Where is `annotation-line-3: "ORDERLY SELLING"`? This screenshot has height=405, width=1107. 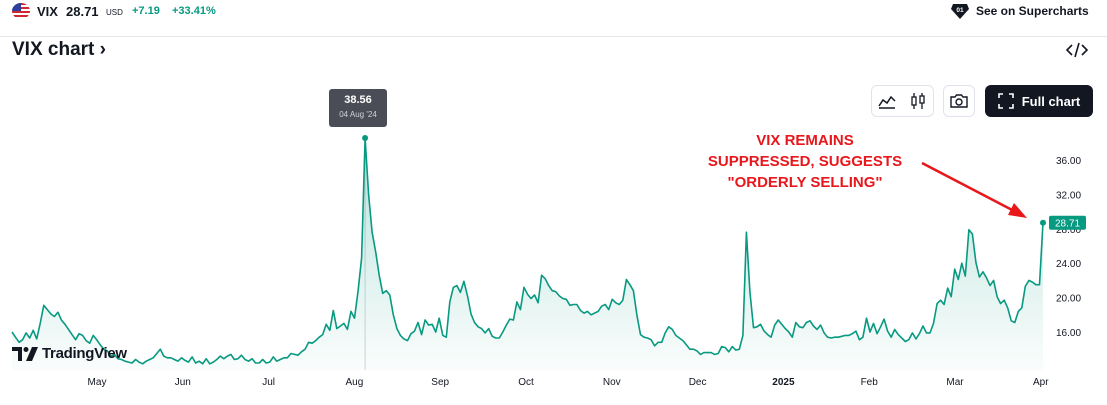 annotation-line-3: "ORDERLY SELLING" is located at coordinates (805, 182).